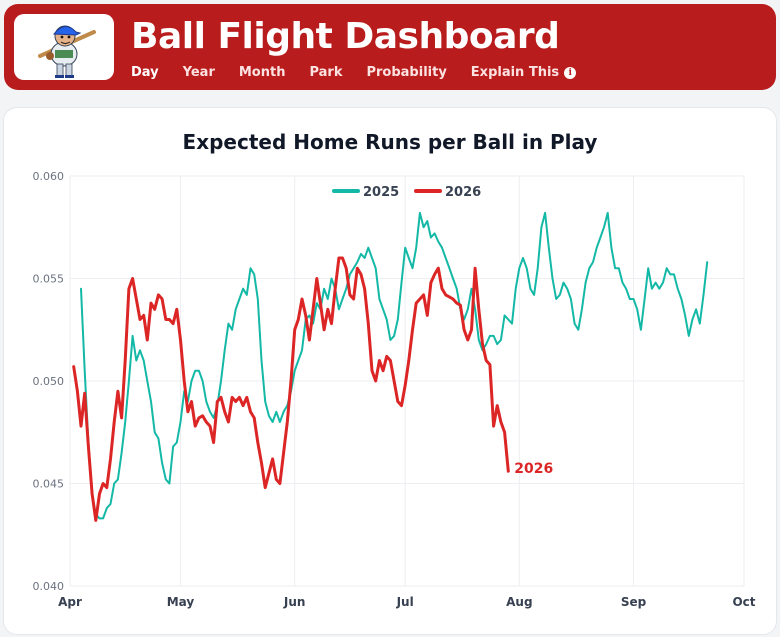 The image size is (780, 637). I want to click on x-tick-label: Sep, so click(634, 602).